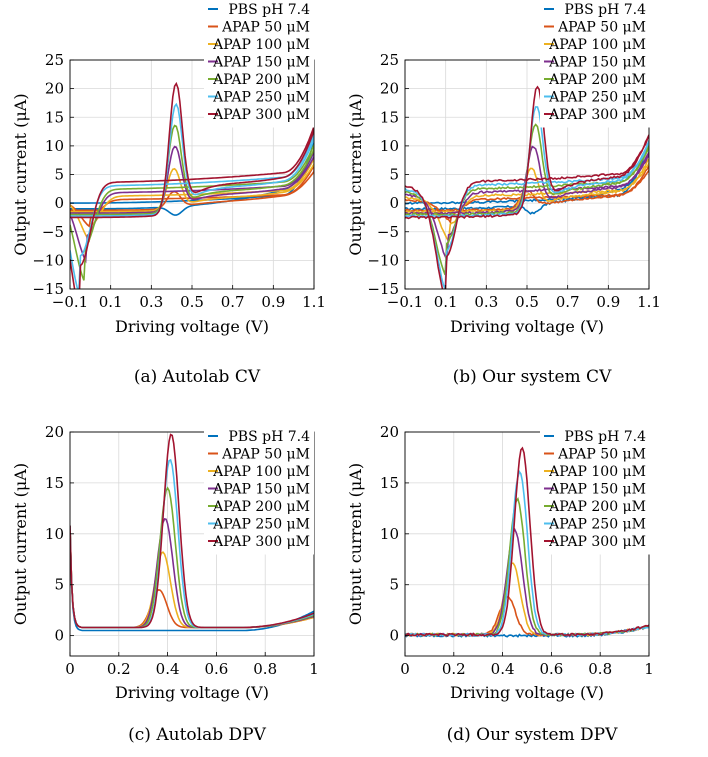  Describe the element at coordinates (111, 302) in the screenshot. I see `x-tick-label: 0.1` at that location.